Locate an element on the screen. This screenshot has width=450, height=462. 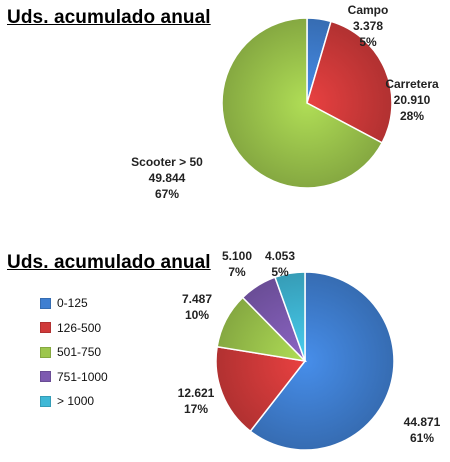
data-label-1-3: Scooter > 50 49.844 67% is located at coordinates (167, 178).